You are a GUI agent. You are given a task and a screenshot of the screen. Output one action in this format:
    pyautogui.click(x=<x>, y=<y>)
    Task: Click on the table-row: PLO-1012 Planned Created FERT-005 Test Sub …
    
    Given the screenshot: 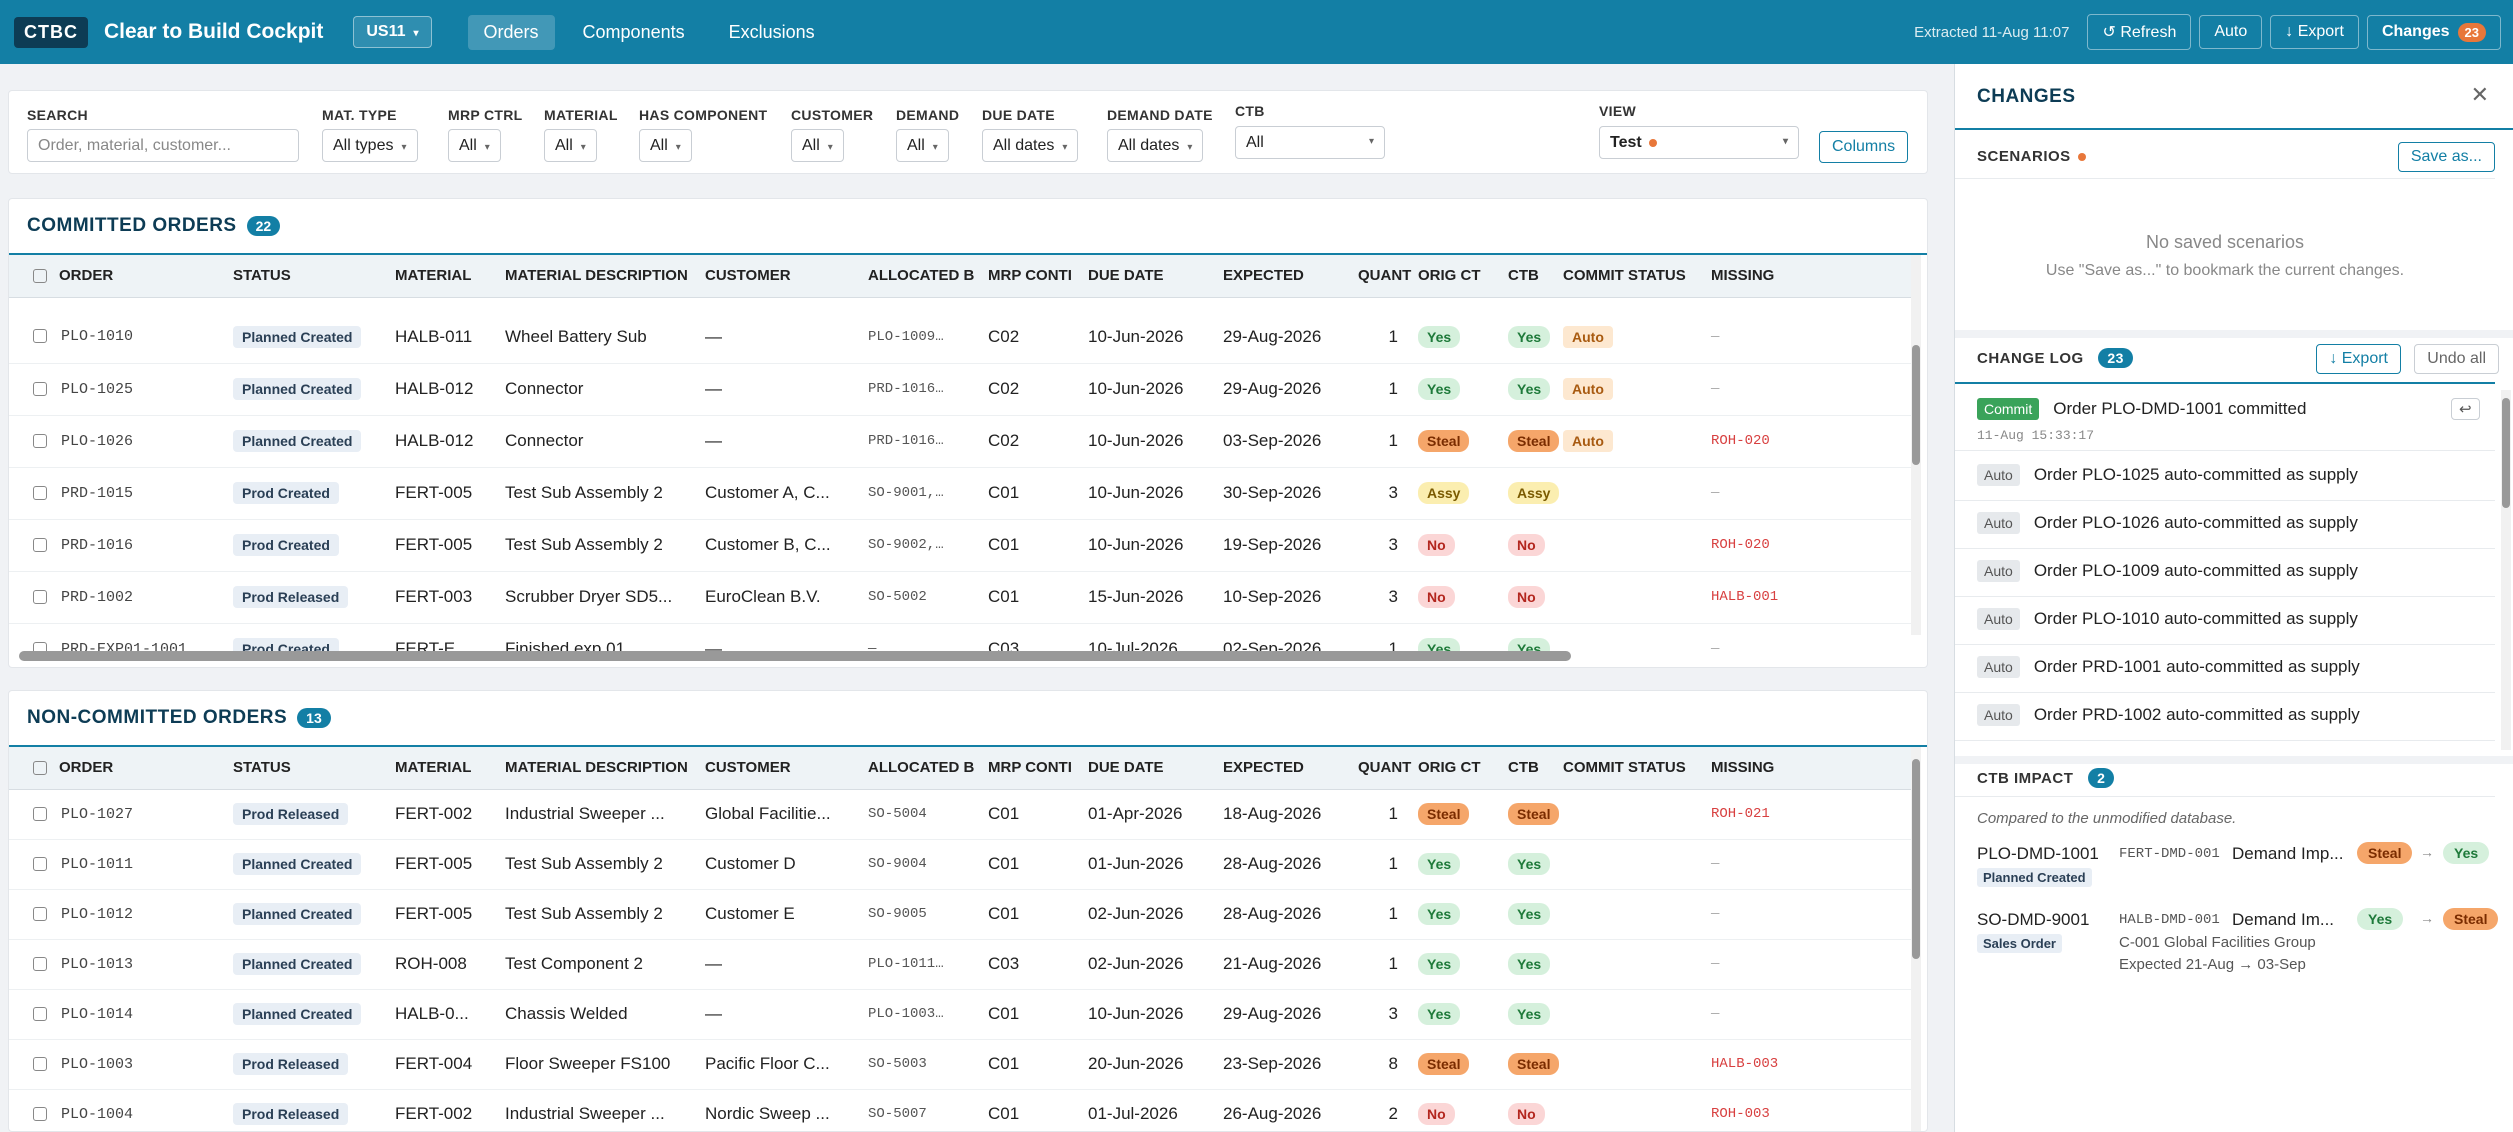 What is the action you would take?
    pyautogui.click(x=964, y=914)
    